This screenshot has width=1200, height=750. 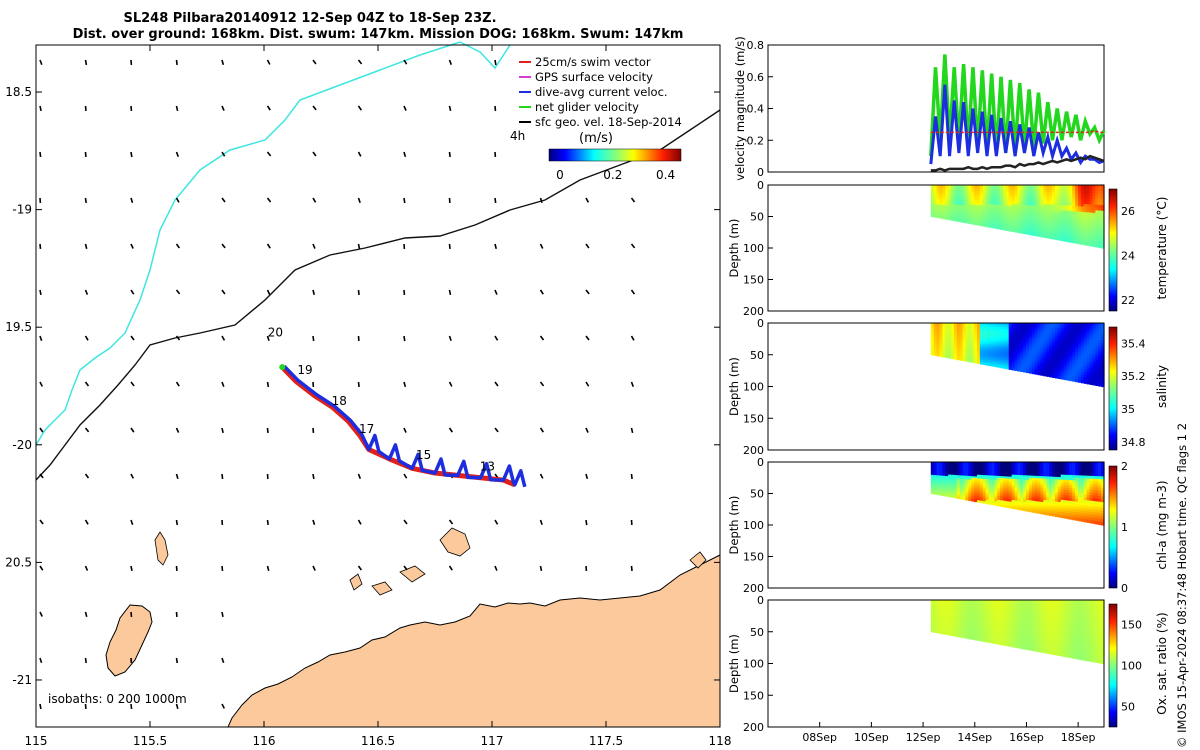 I want to click on depth-tick-label: 50, so click(x=757, y=217).